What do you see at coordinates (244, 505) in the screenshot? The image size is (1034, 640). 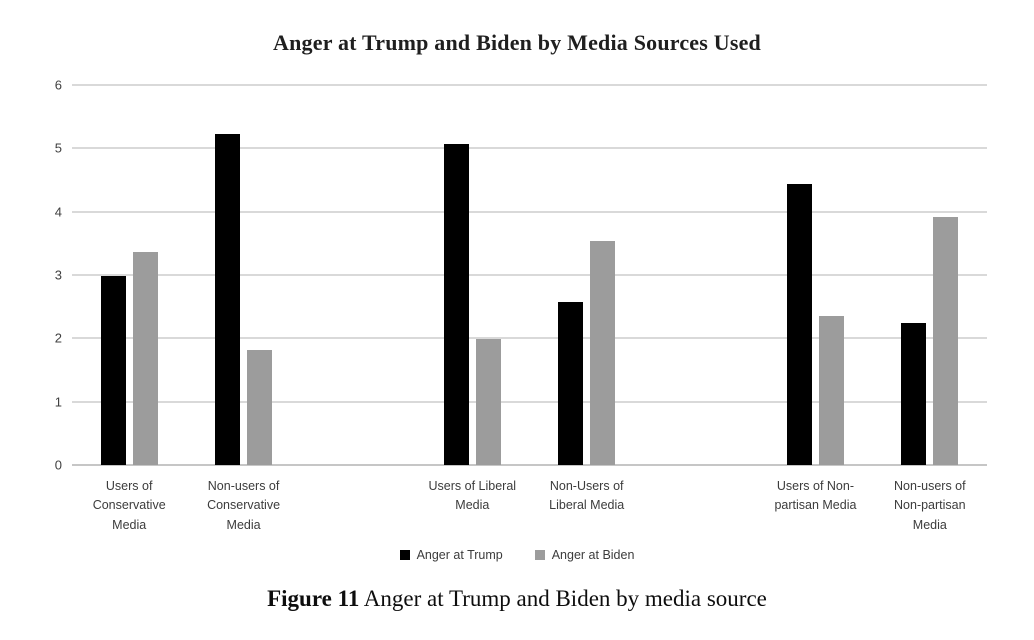 I see `x-category-label: Non-users of Conservative Media` at bounding box center [244, 505].